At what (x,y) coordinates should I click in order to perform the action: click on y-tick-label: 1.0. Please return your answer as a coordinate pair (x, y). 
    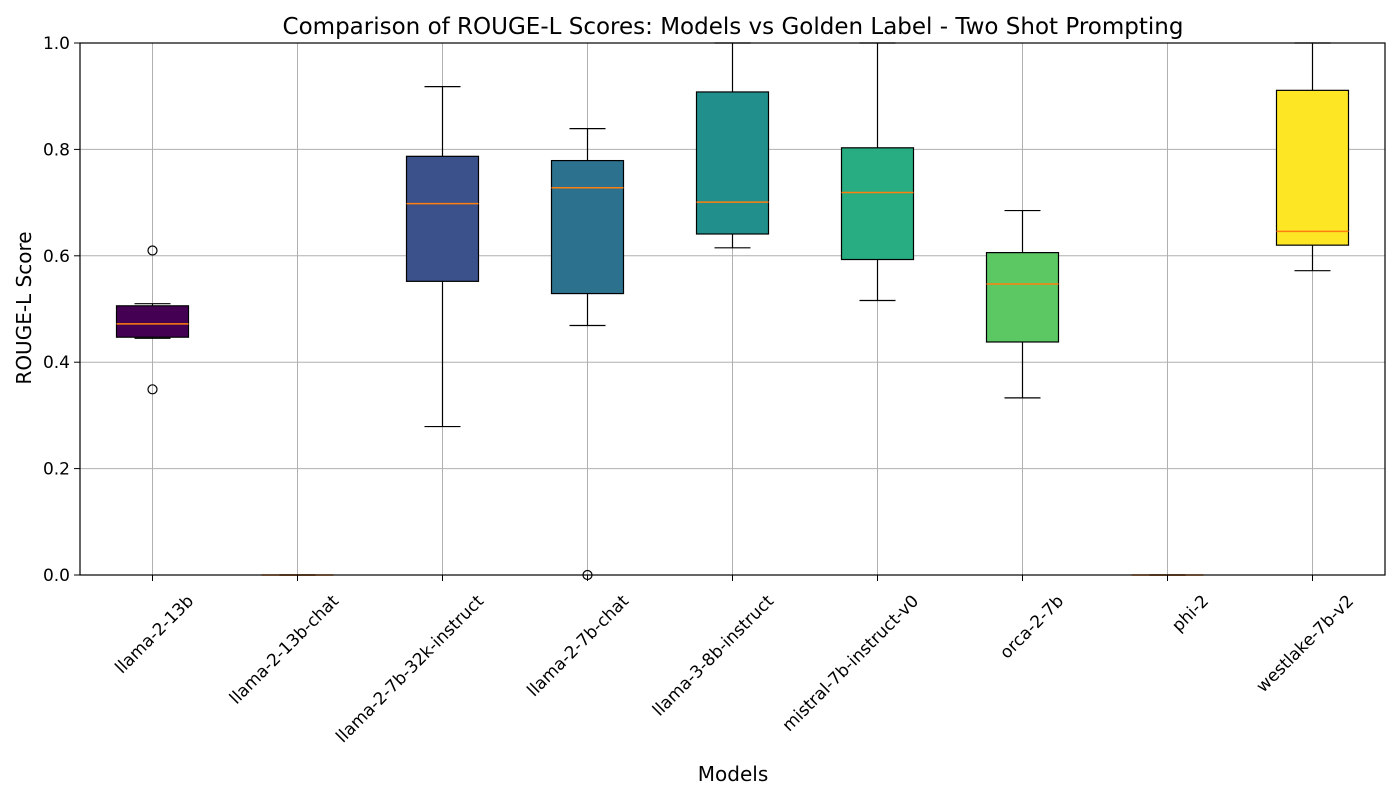
    Looking at the image, I should click on (56, 44).